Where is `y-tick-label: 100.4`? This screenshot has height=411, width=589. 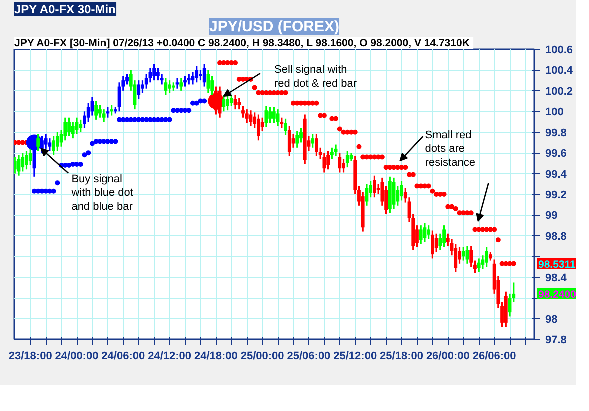
y-tick-label: 100.4 is located at coordinates (560, 71).